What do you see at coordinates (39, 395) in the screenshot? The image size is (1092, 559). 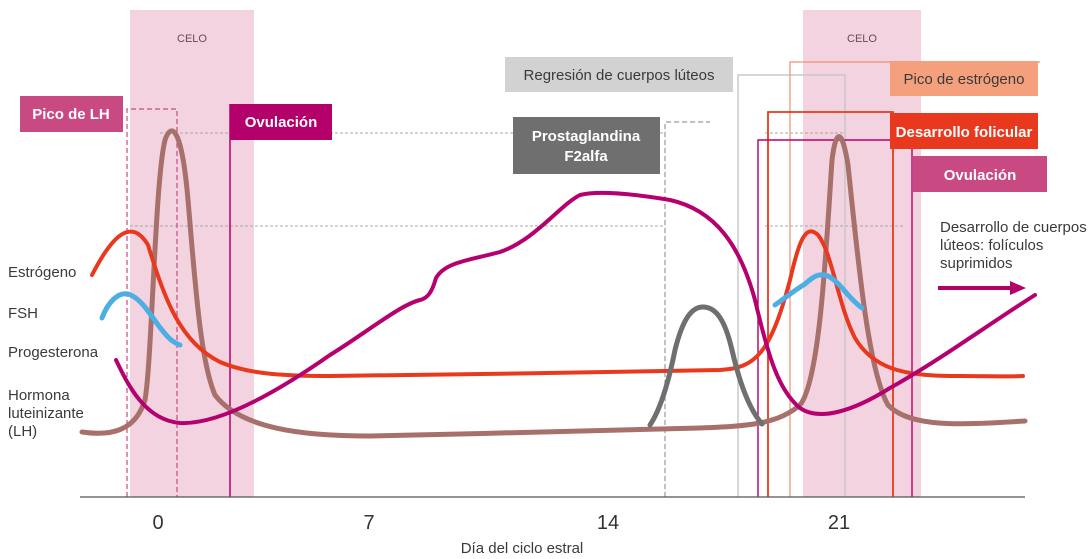 I see `legend-lh-1: Hormona` at bounding box center [39, 395].